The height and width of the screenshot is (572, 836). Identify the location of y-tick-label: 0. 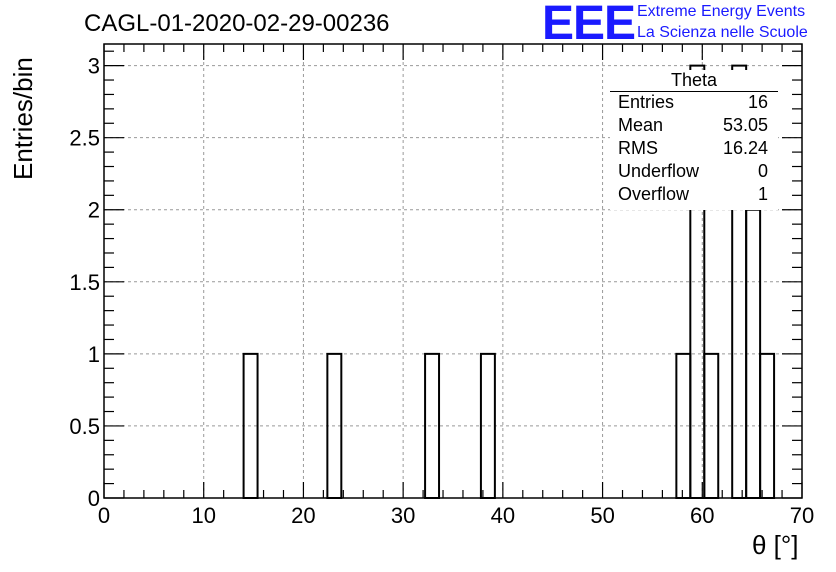
(94, 498).